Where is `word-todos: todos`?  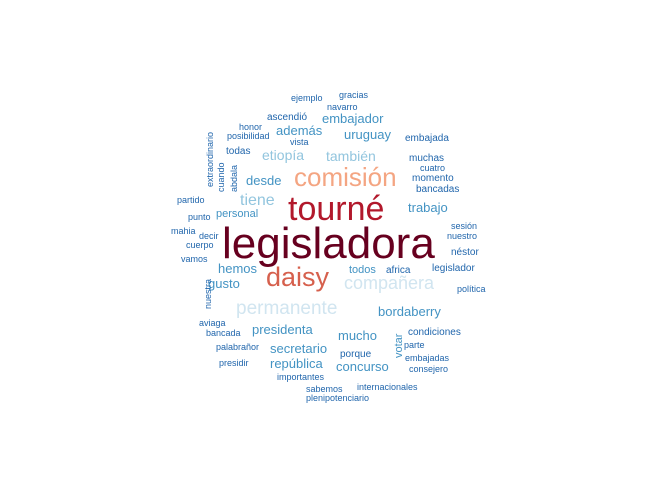 word-todos: todos is located at coordinates (362, 270).